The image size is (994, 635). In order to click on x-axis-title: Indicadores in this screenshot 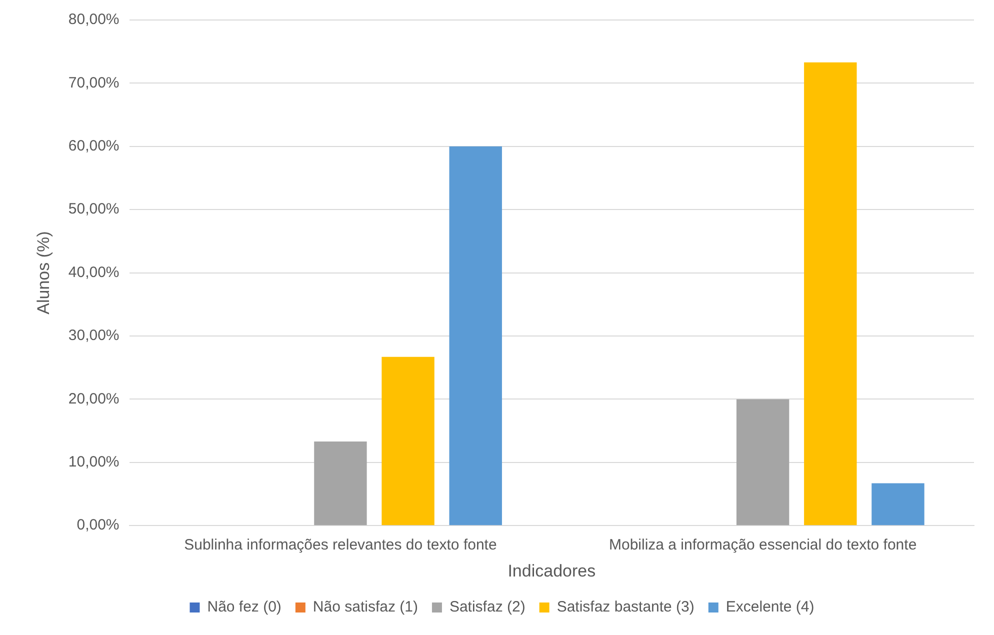, I will do `click(552, 570)`.